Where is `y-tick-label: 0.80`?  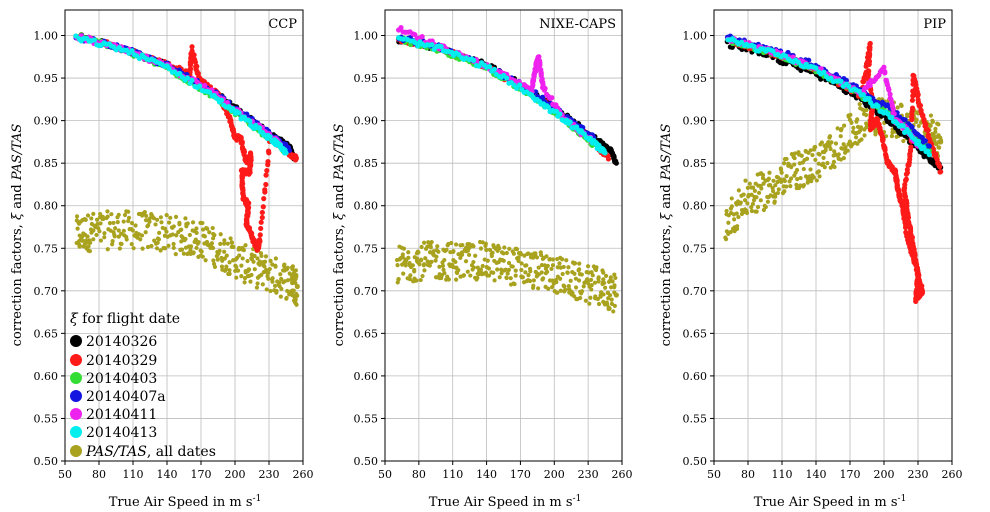
y-tick-label: 0.80 is located at coordinates (695, 206).